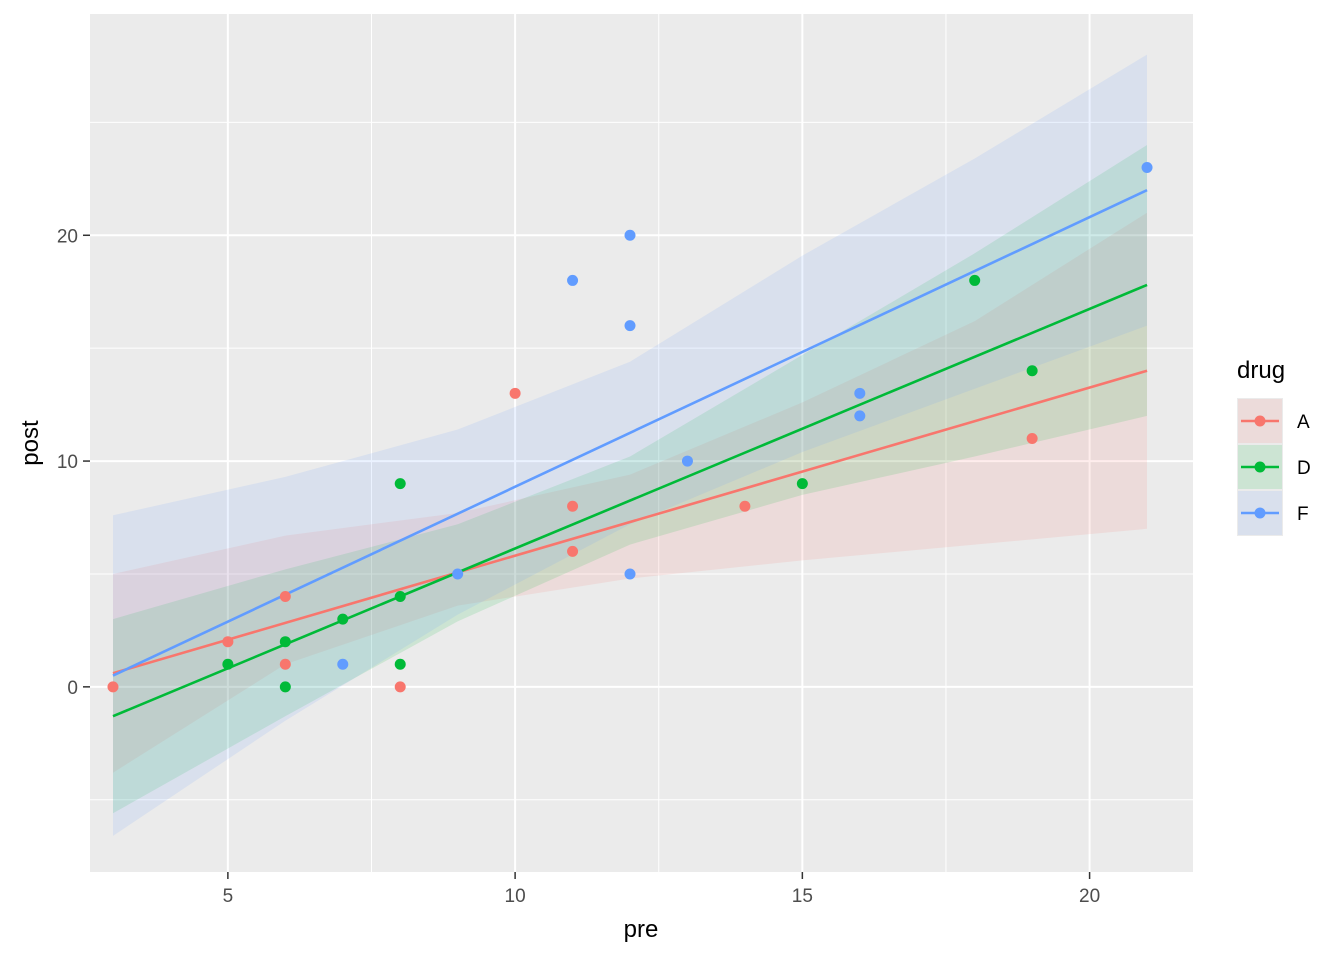 The height and width of the screenshot is (960, 1344). What do you see at coordinates (802, 896) in the screenshot?
I see `x-tick-label: 15` at bounding box center [802, 896].